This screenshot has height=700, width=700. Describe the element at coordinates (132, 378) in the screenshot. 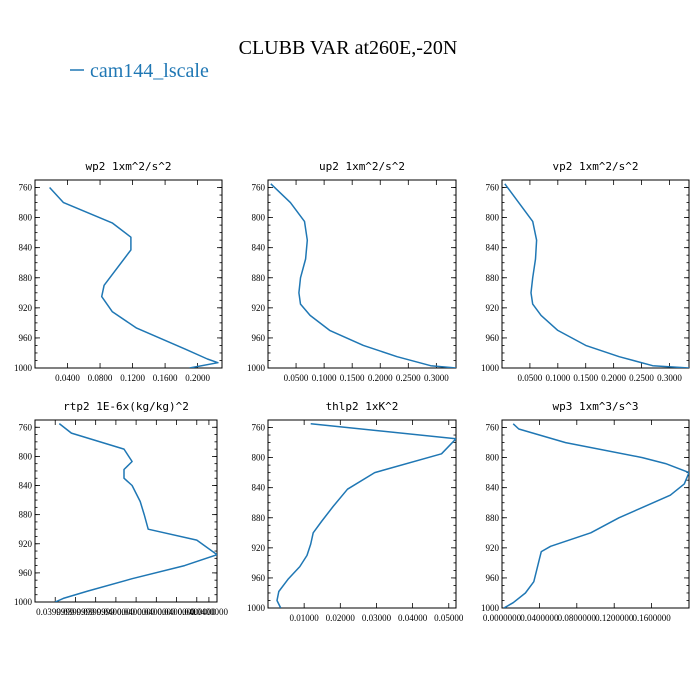

I see `x-tick-label: 0.1200` at that location.